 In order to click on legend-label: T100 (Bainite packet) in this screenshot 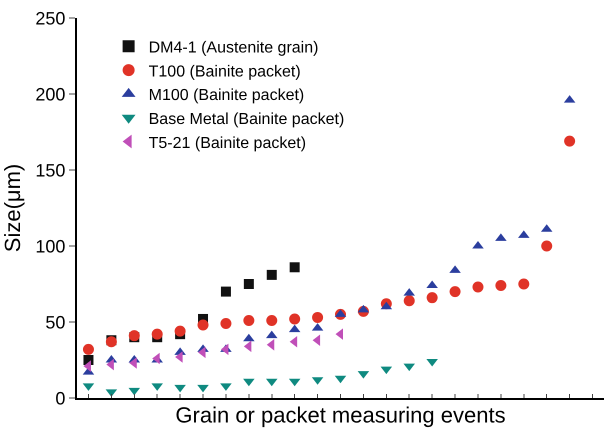, I will do `click(224, 71)`.